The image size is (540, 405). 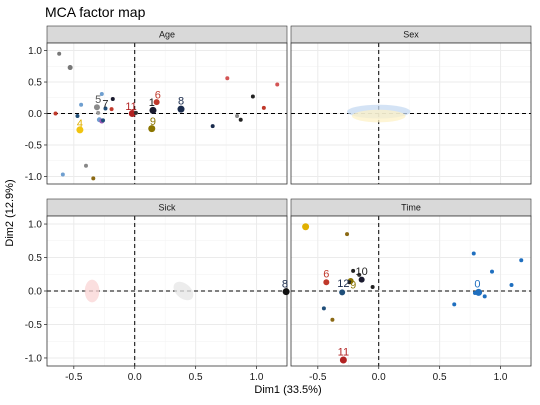 I want to click on point-label: 9, so click(x=153, y=122).